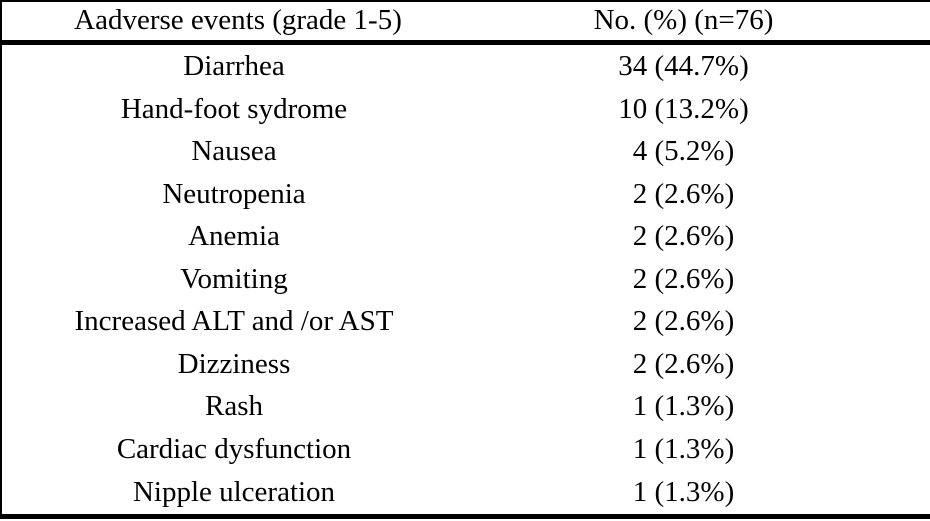 The width and height of the screenshot is (930, 521). What do you see at coordinates (234, 151) in the screenshot?
I see `event-name-cell: Nausea` at bounding box center [234, 151].